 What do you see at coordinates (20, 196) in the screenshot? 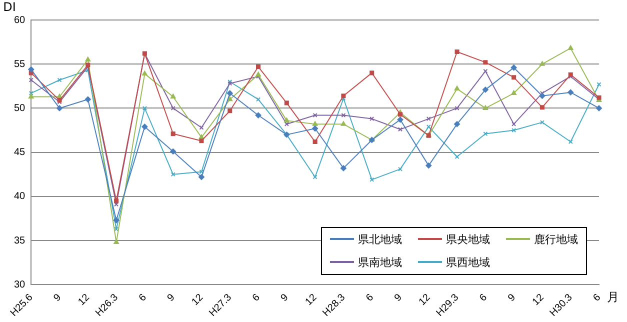
I see `y-tick-label: 40` at bounding box center [20, 196].